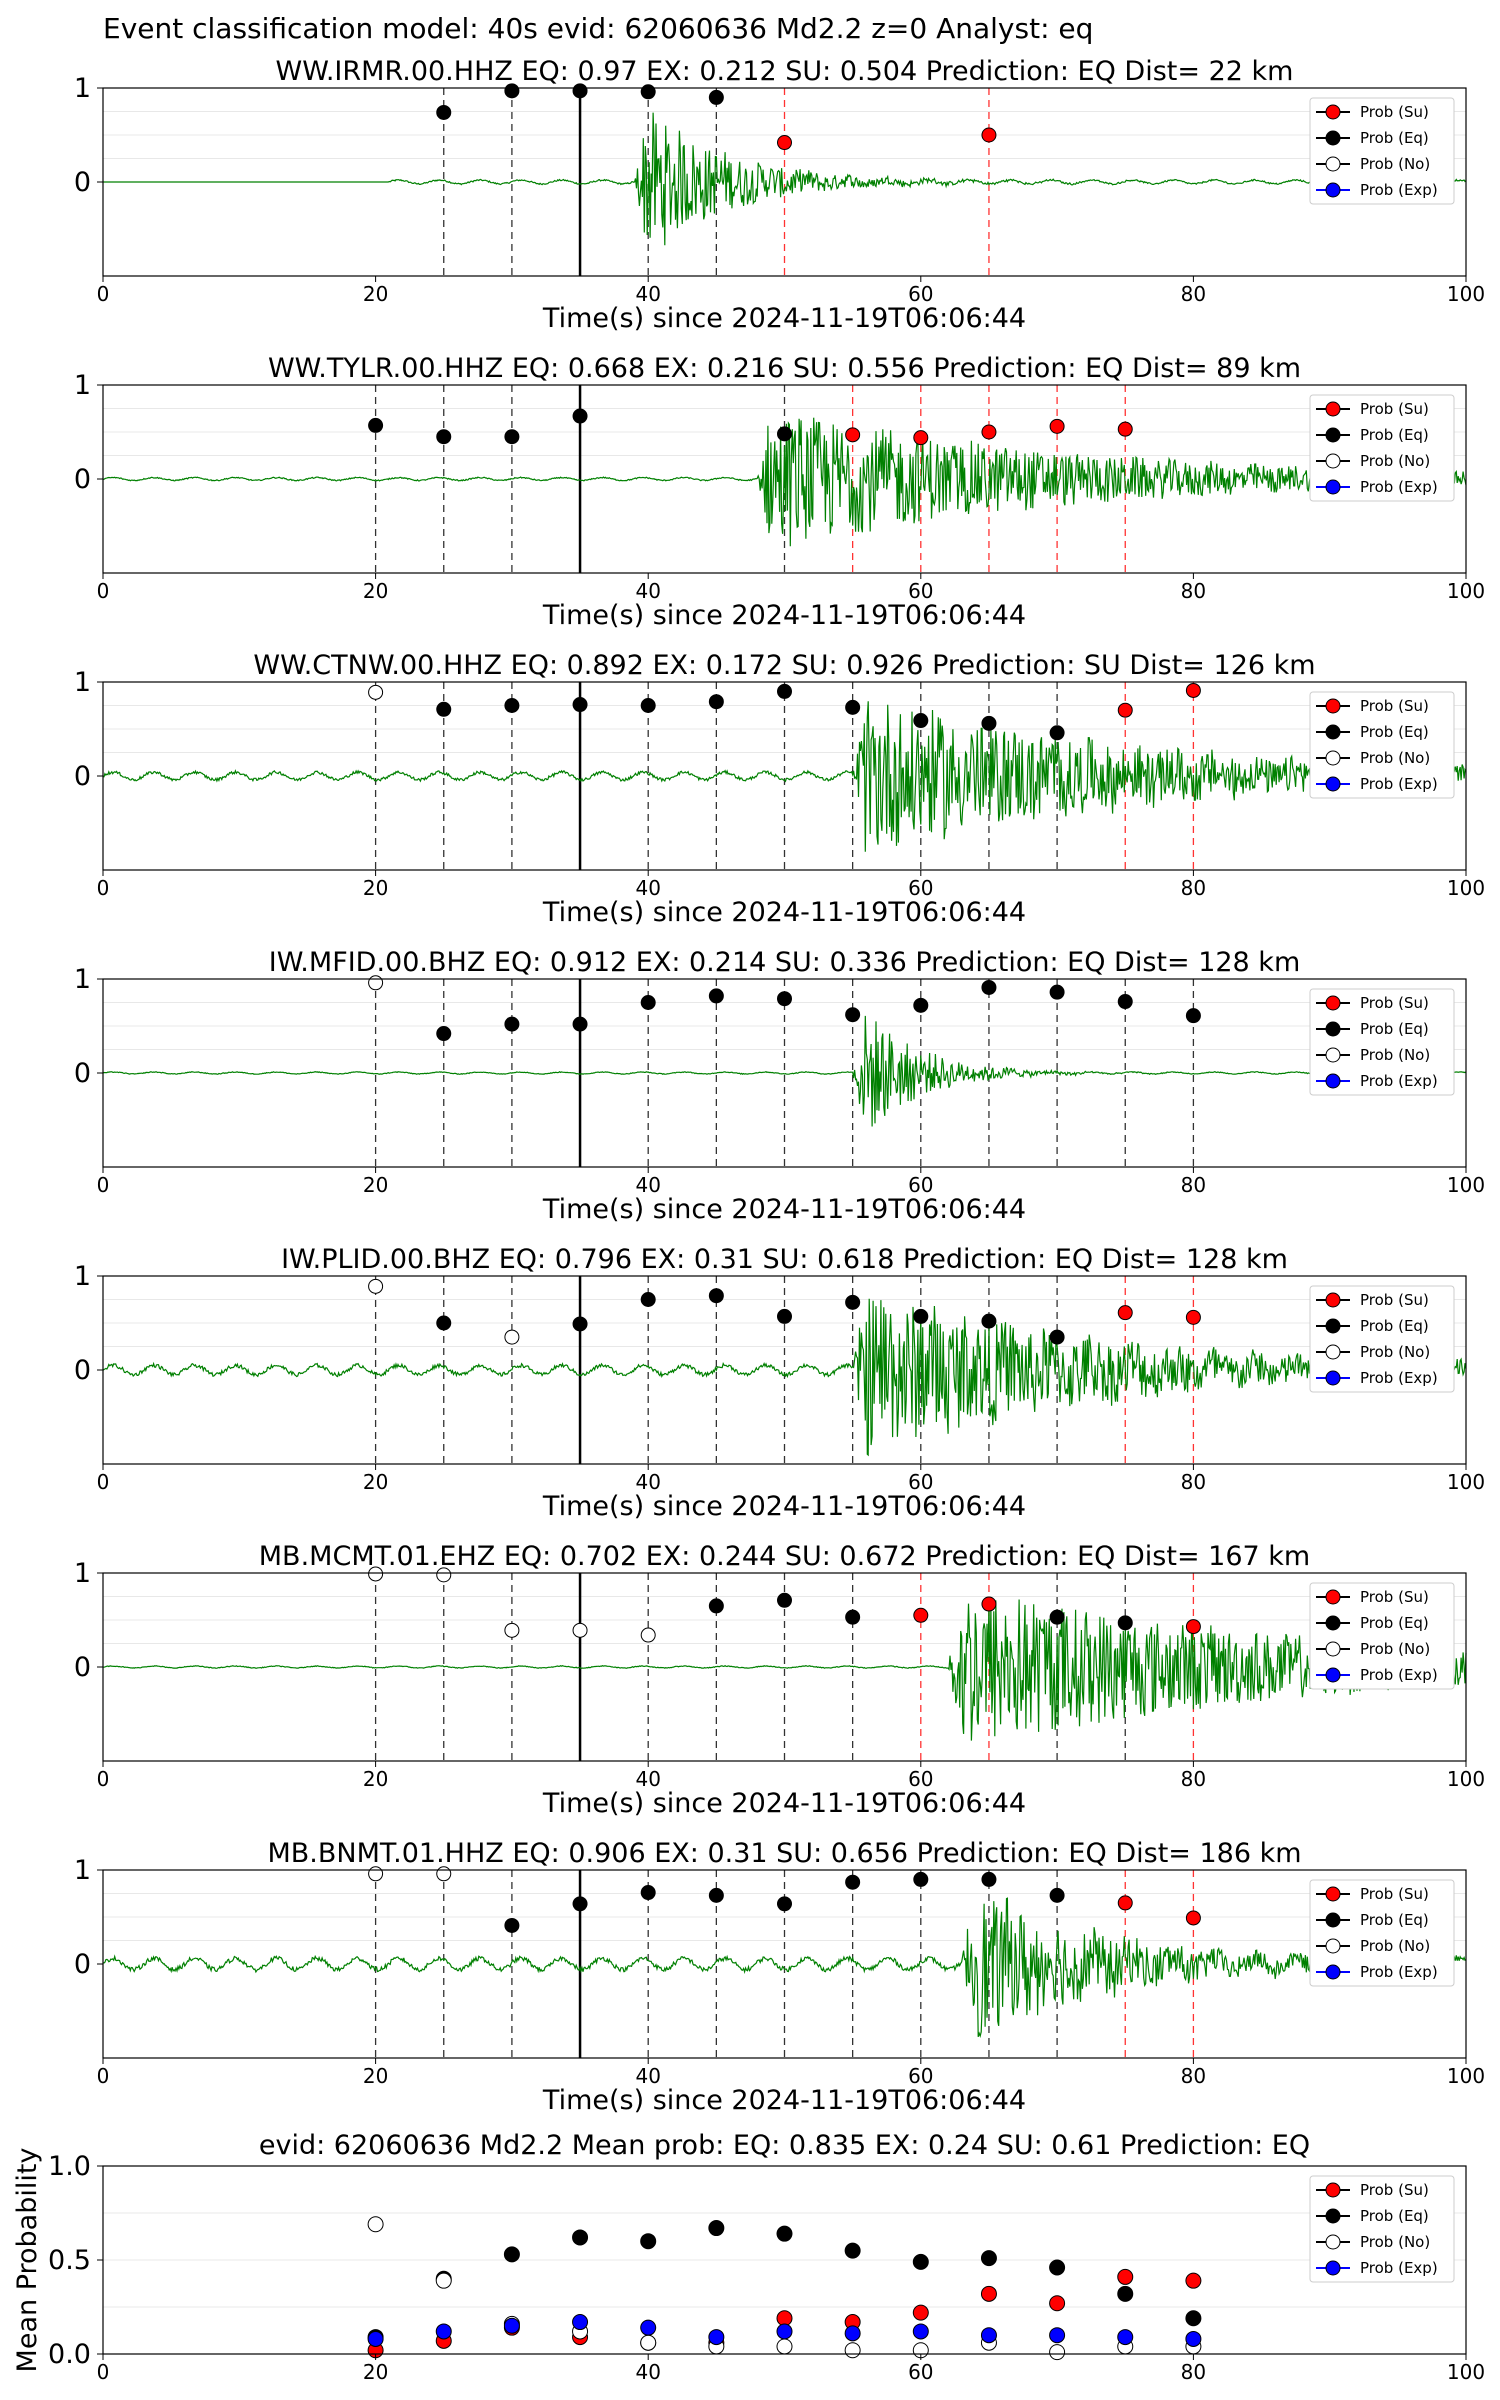  I want to click on y-tick-label: 1.0, so click(69, 2166).